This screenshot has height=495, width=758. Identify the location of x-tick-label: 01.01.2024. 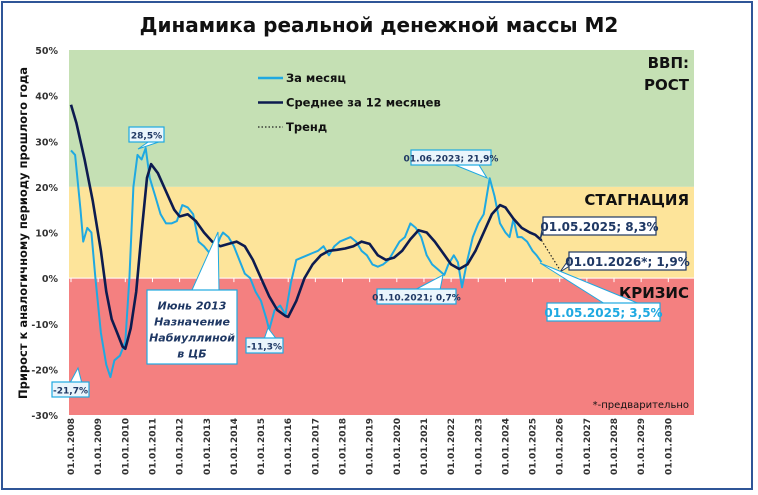
(506, 446).